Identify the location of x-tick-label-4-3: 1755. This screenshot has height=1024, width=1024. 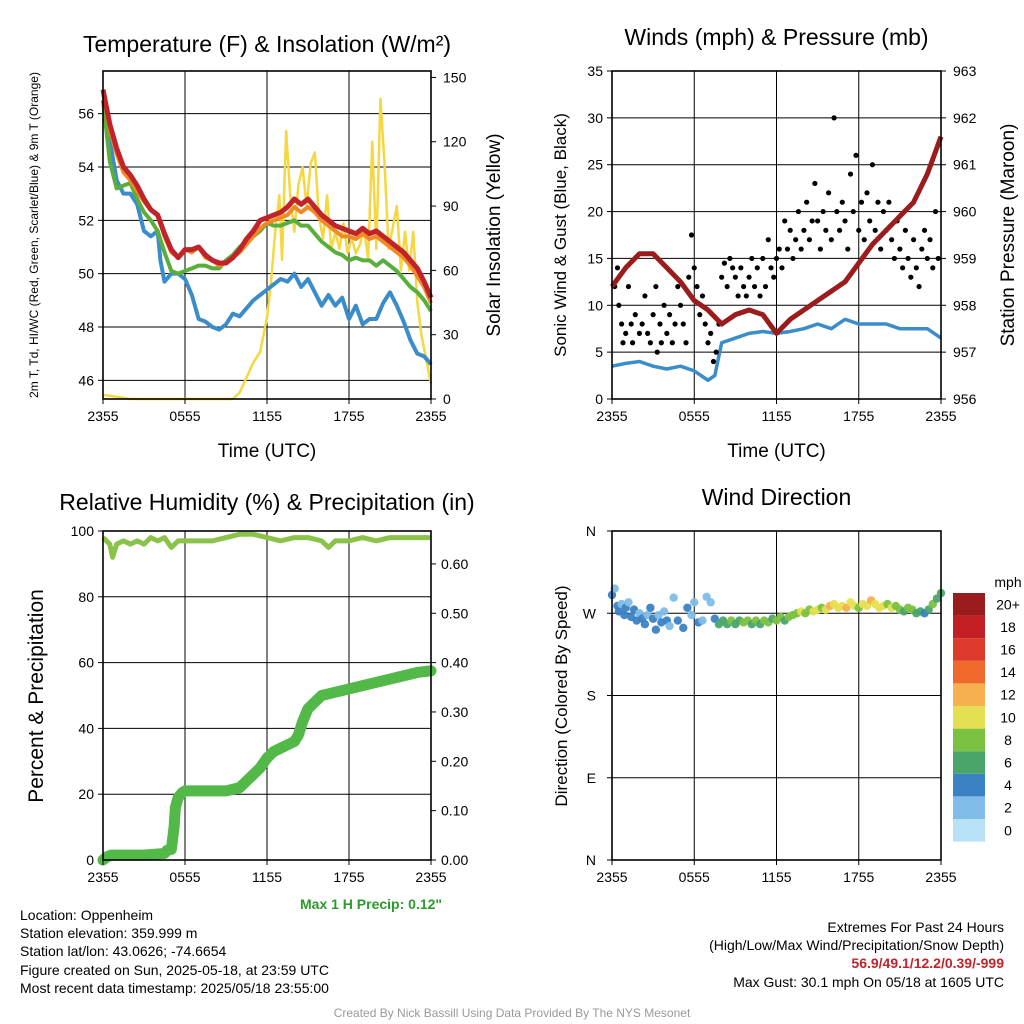
(858, 877).